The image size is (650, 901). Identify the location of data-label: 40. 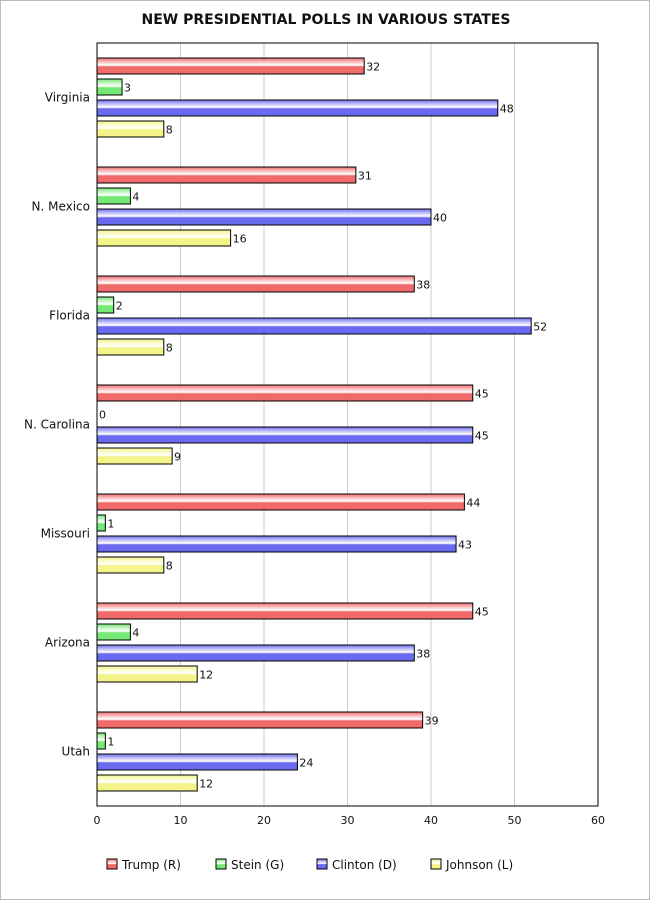
(440, 218).